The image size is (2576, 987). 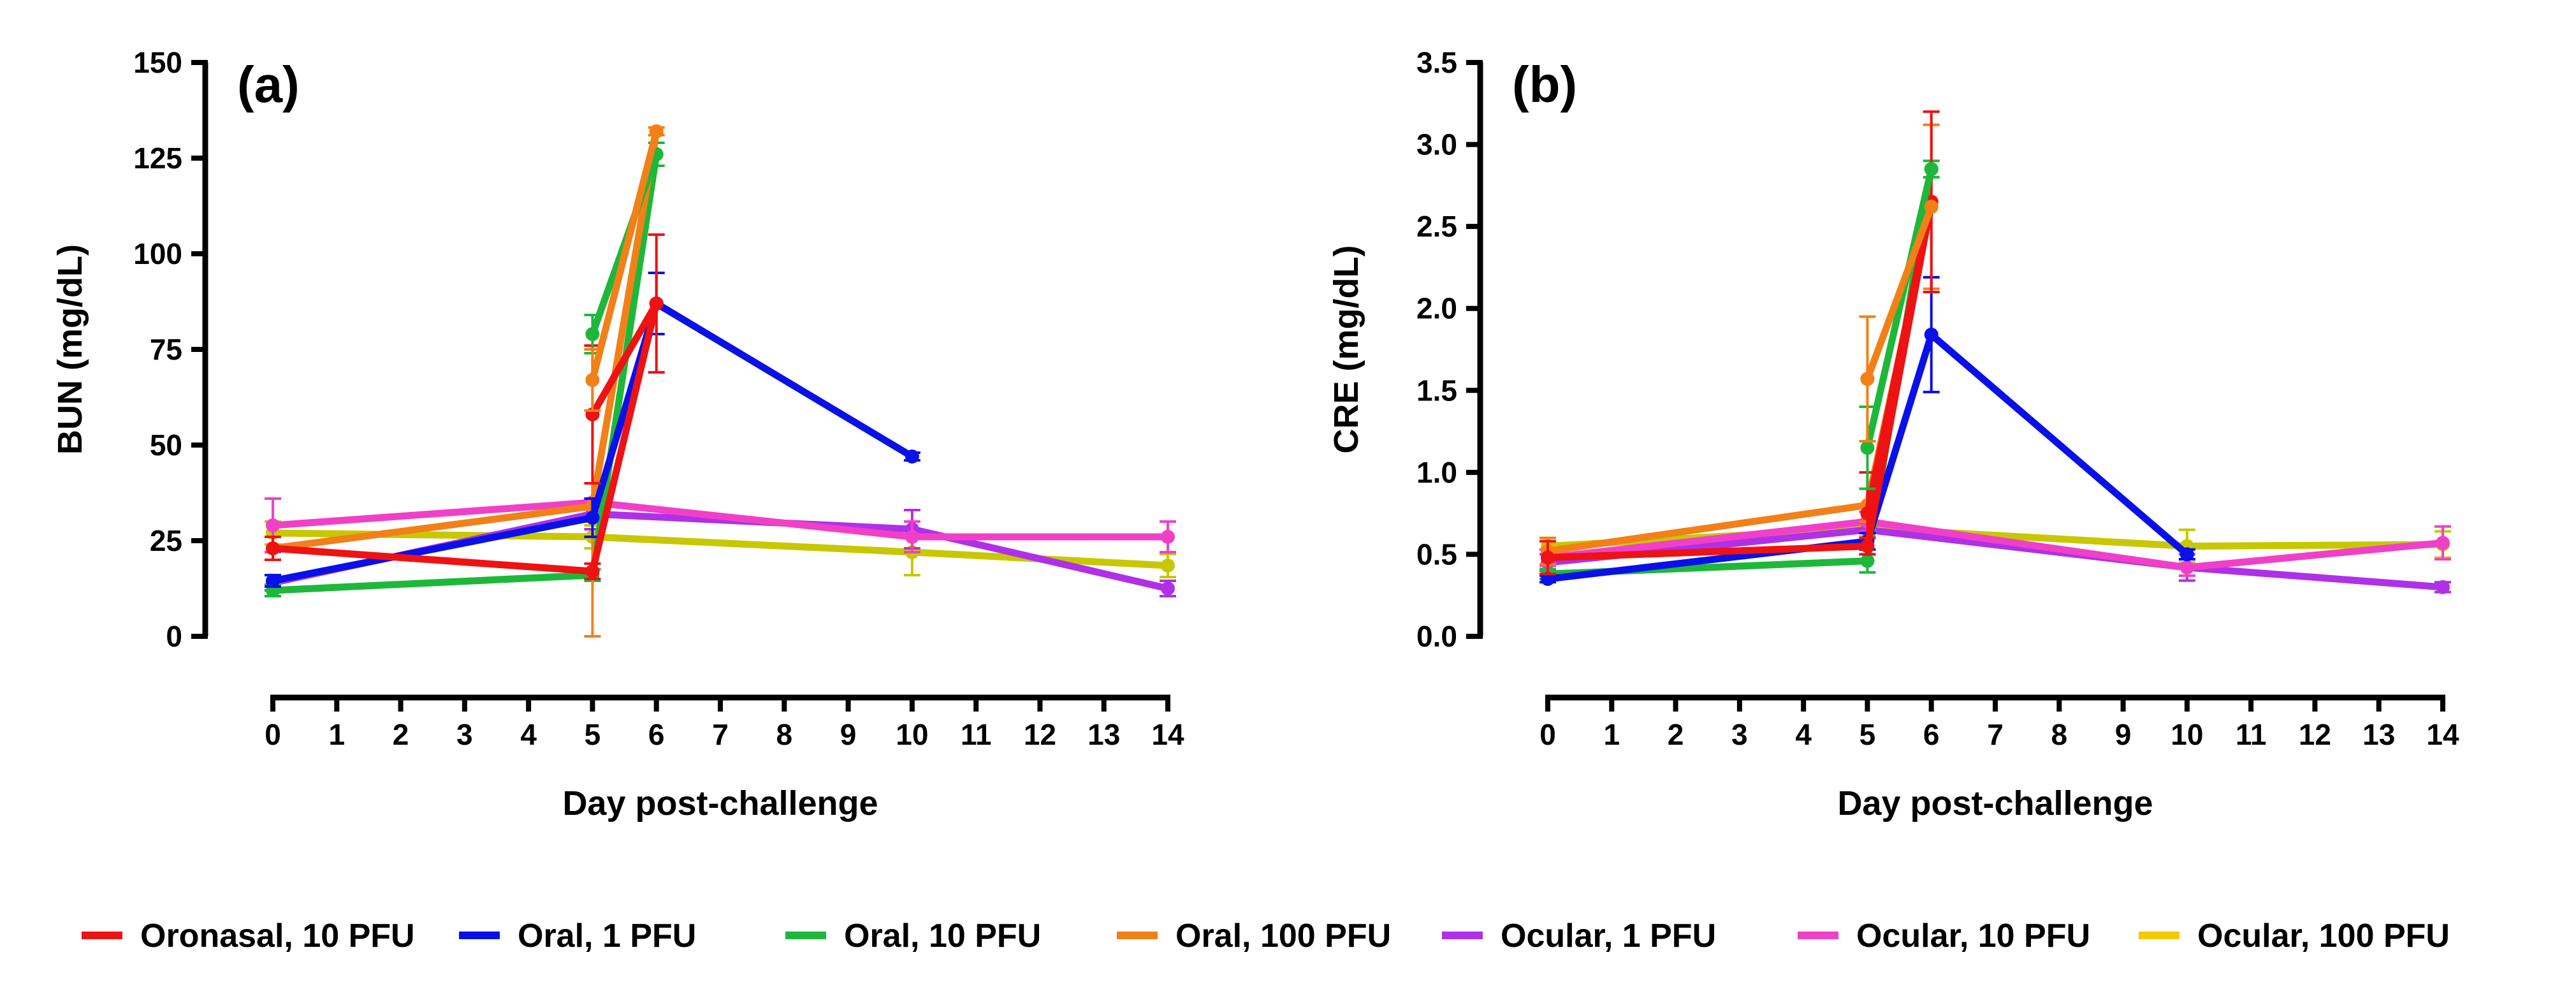 What do you see at coordinates (2323, 936) in the screenshot?
I see `legend-label: Ocular, 100 PFU` at bounding box center [2323, 936].